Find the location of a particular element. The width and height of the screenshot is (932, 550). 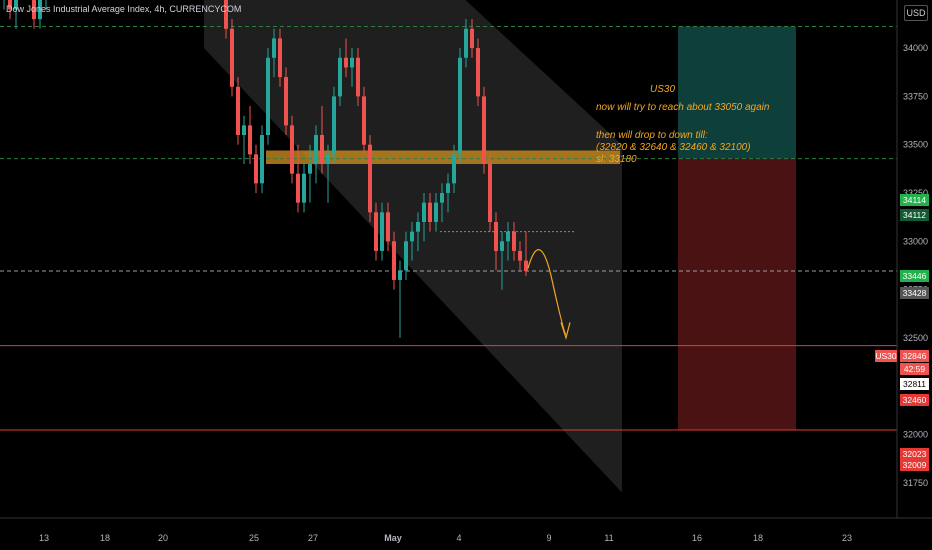

x-tick-label: 13 is located at coordinates (44, 538).